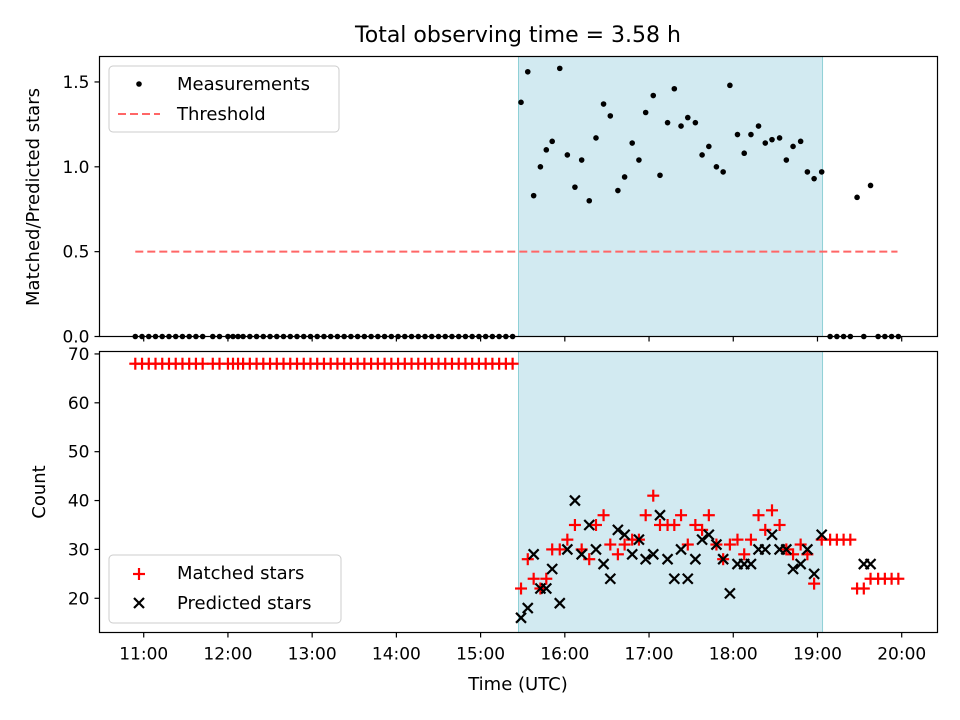  I want to click on x-tick-label: 20:00, so click(901, 655).